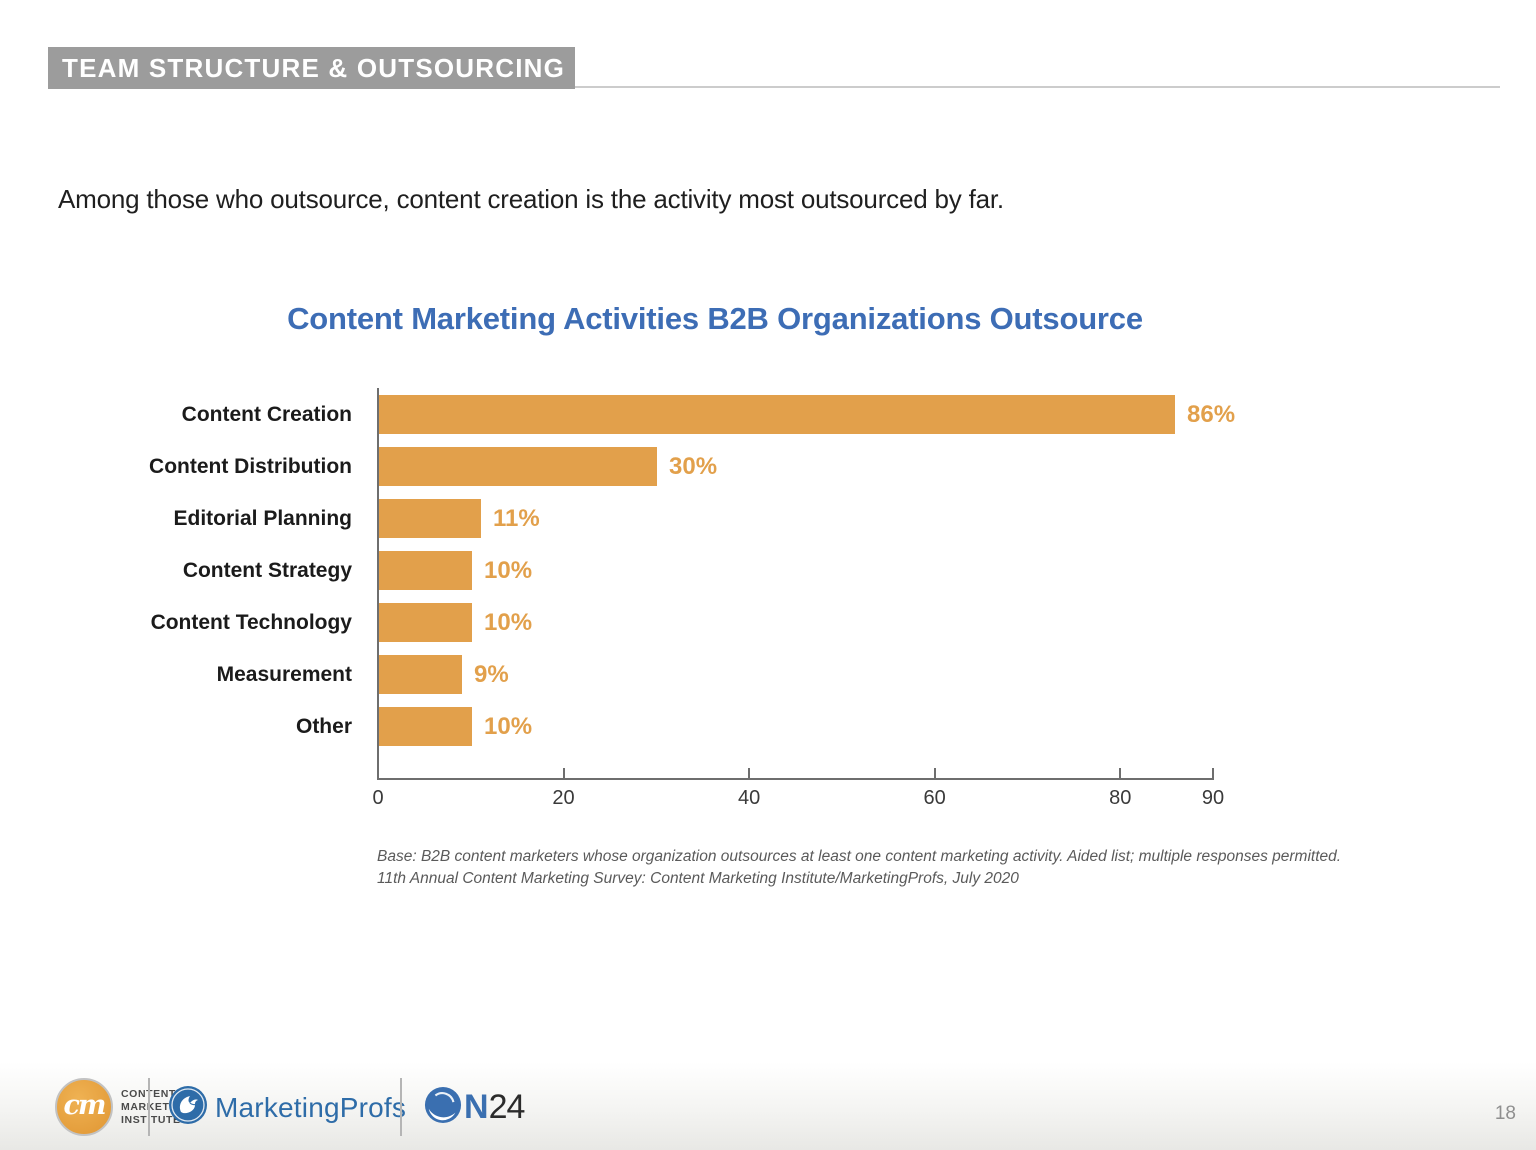 The width and height of the screenshot is (1536, 1150). What do you see at coordinates (491, 674) in the screenshot?
I see `bar-value-label: 9%` at bounding box center [491, 674].